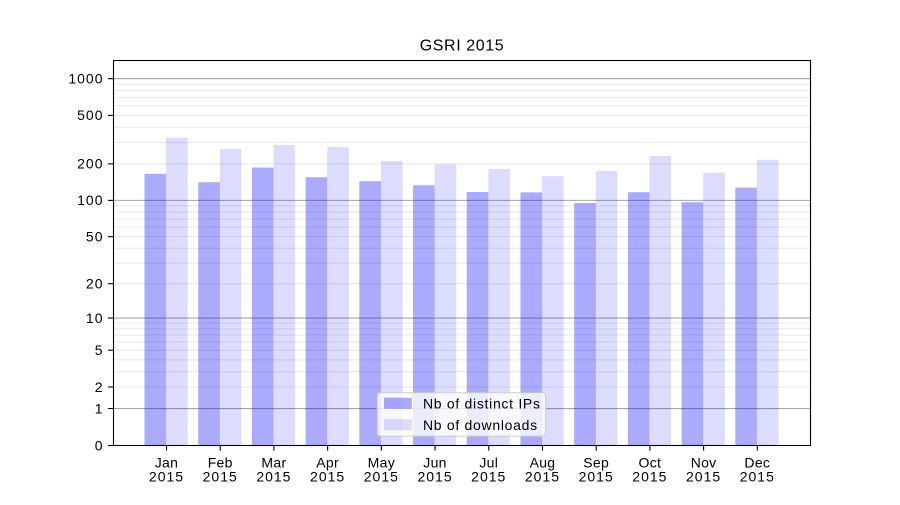 The width and height of the screenshot is (900, 505). What do you see at coordinates (480, 425) in the screenshot?
I see `svg-text: Nb of downloads` at bounding box center [480, 425].